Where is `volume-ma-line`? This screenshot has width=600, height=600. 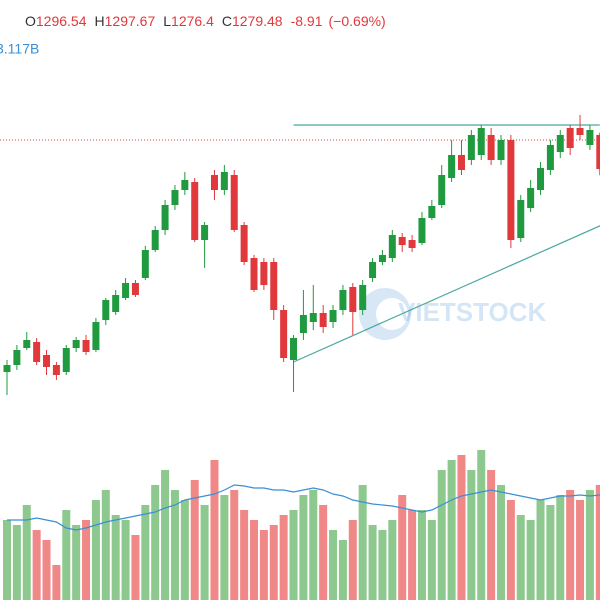
volume-ma-line is located at coordinates (303, 507).